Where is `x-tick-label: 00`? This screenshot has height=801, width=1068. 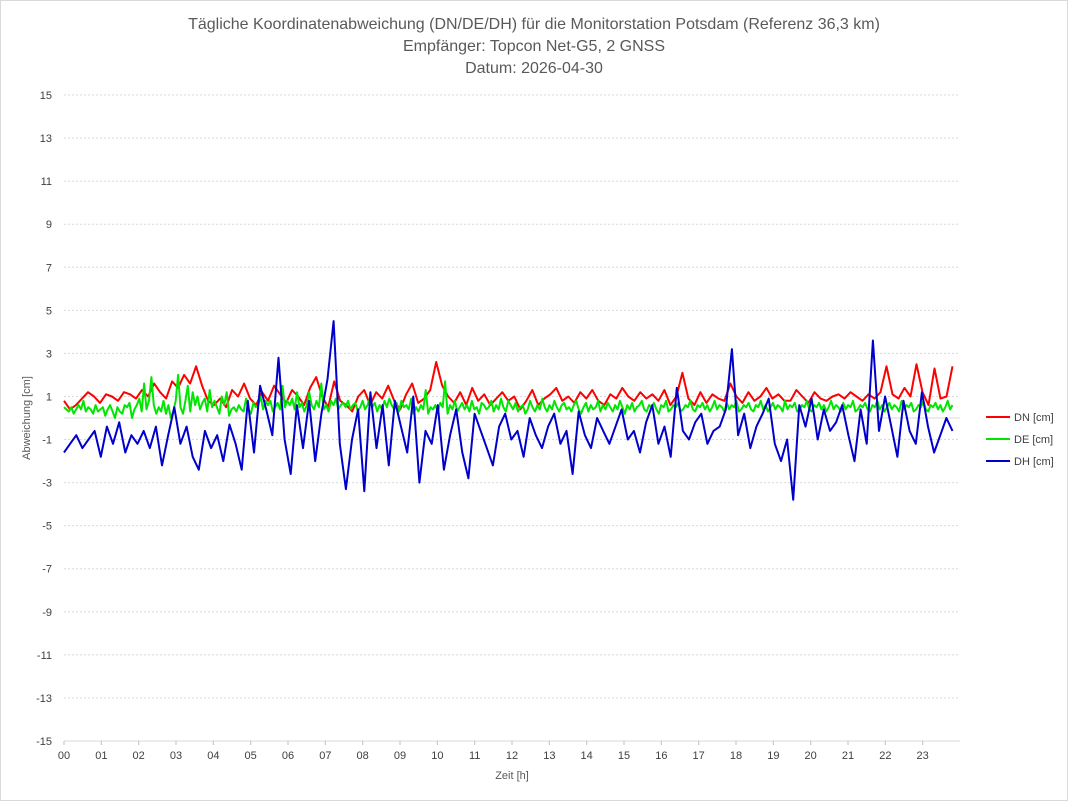
x-tick-label: 00 is located at coordinates (64, 756).